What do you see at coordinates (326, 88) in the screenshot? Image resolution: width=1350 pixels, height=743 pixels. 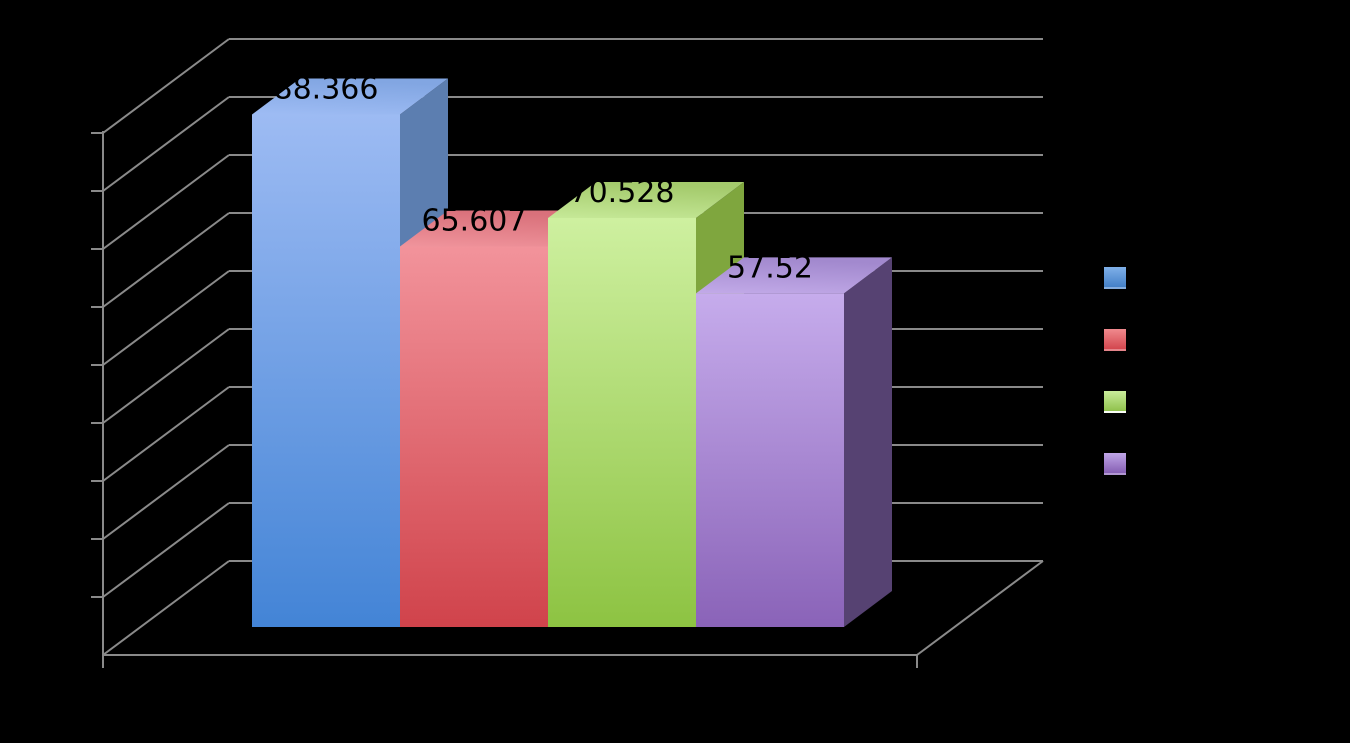 I see `bar-value-label: 88.366` at bounding box center [326, 88].